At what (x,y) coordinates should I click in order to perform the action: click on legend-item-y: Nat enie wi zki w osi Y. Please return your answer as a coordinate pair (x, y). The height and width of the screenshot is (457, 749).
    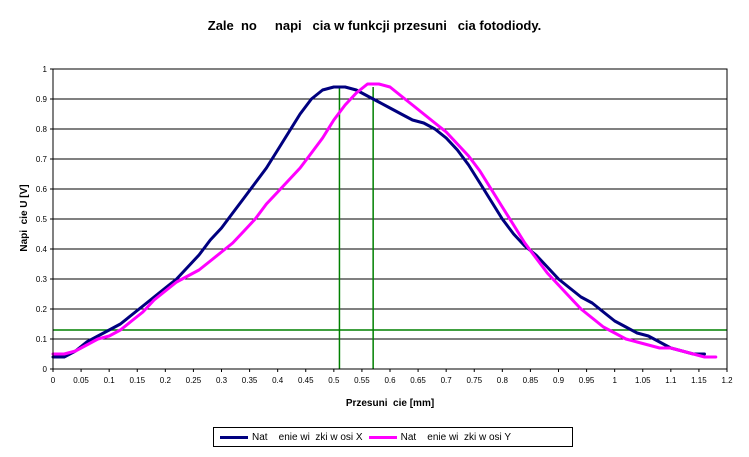
    Looking at the image, I should click on (440, 437).